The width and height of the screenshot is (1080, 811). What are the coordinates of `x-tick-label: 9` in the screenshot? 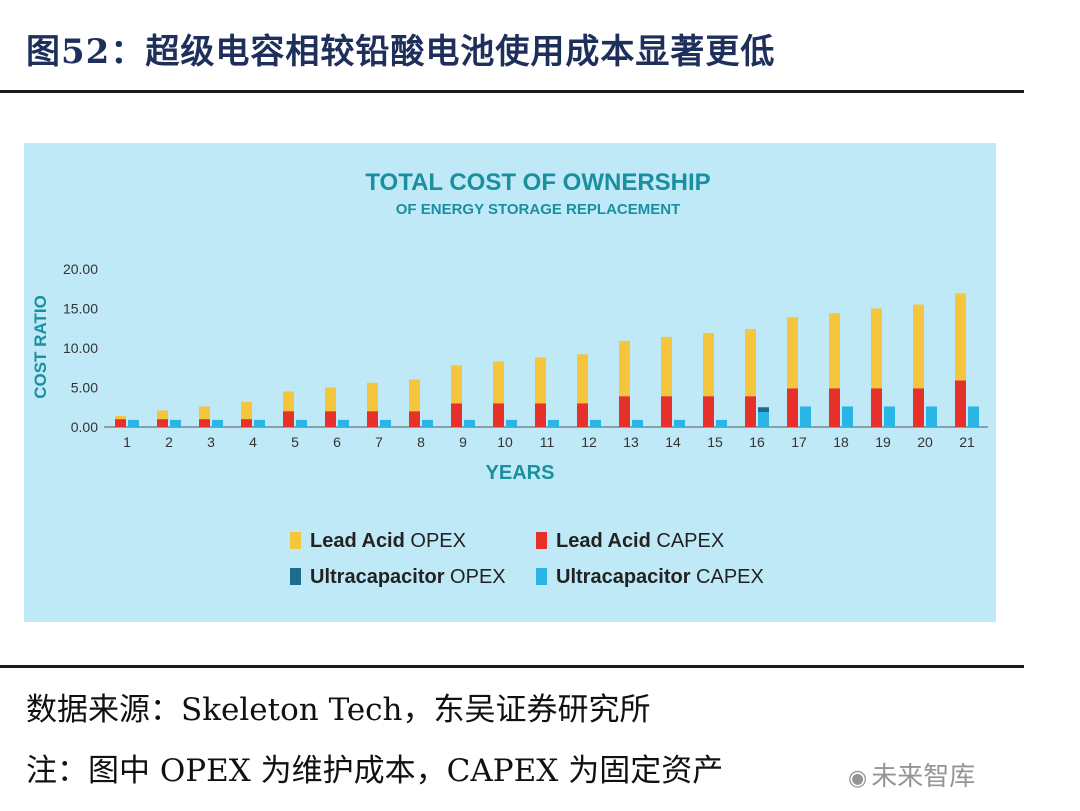 It's located at (463, 442).